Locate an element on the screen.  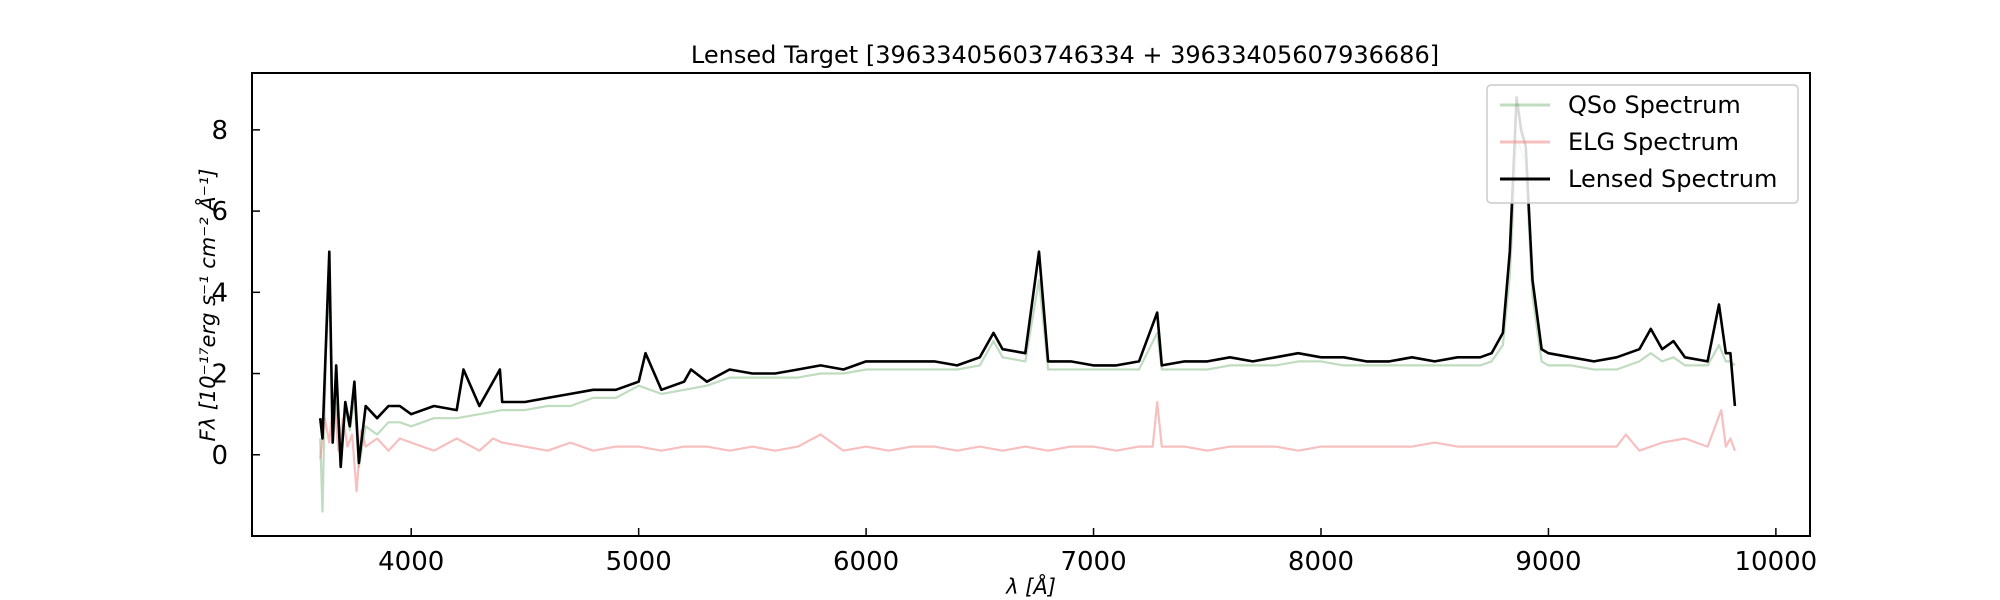
y-tick-label: 0 is located at coordinates (219, 456).